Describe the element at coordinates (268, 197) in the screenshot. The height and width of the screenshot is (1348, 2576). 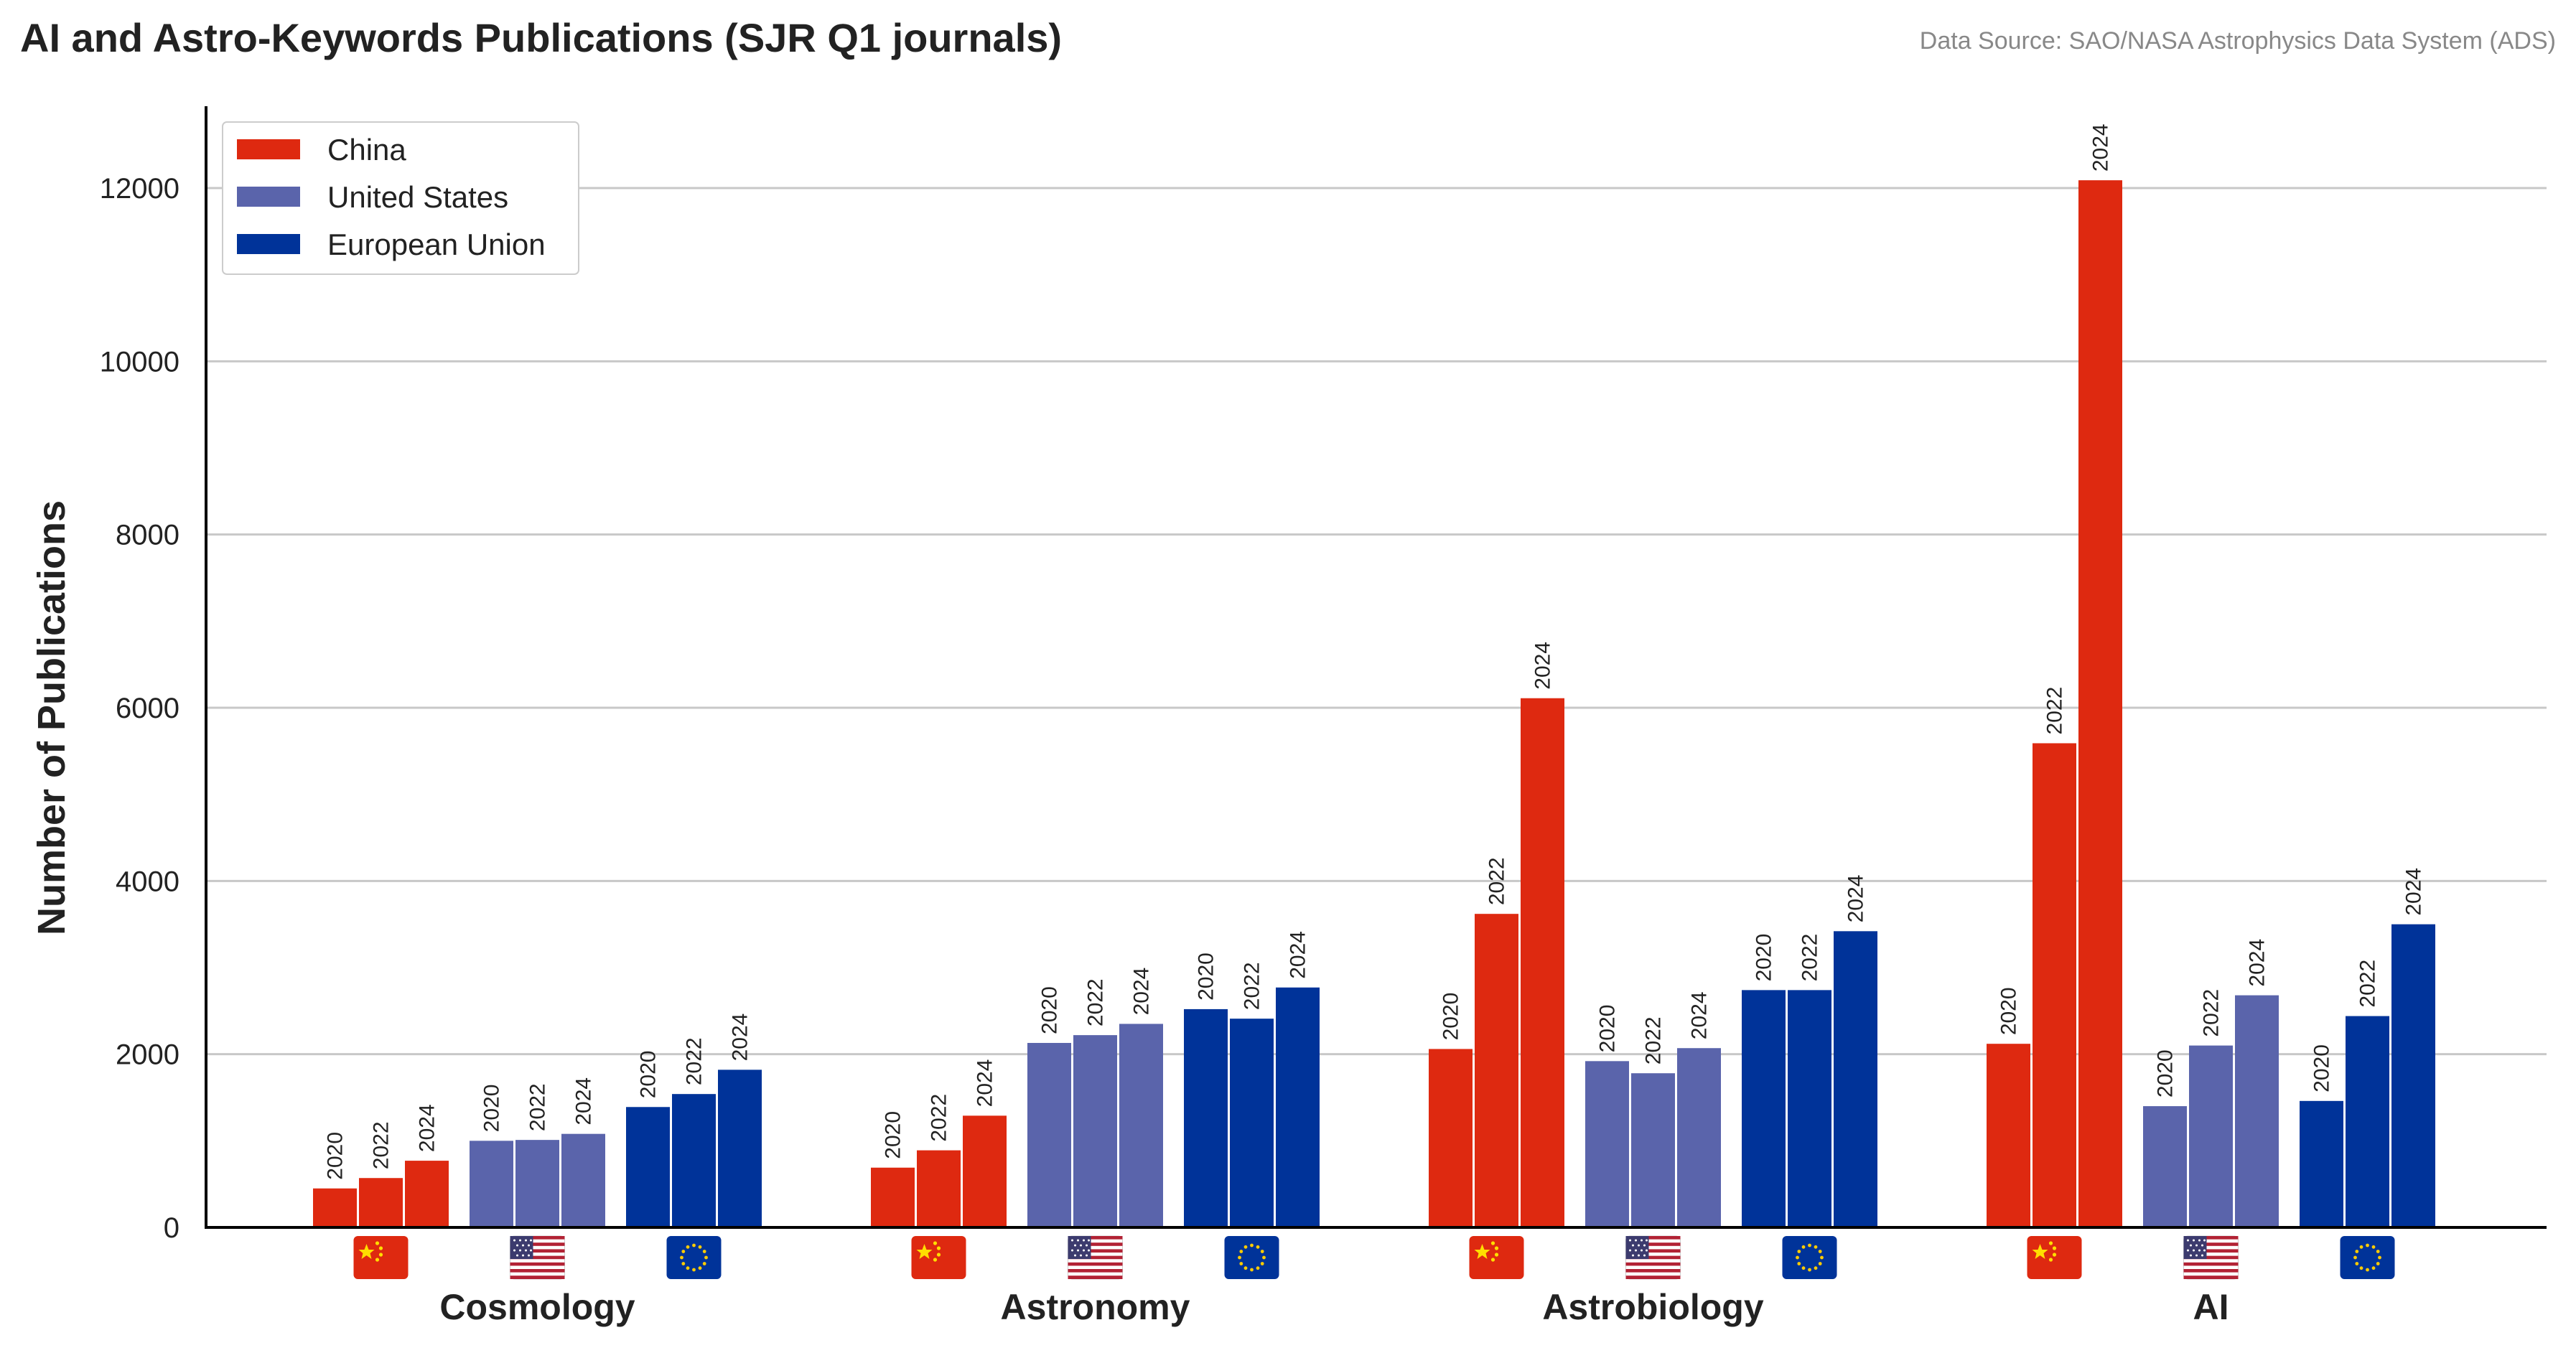
I see `legend-swatch` at that location.